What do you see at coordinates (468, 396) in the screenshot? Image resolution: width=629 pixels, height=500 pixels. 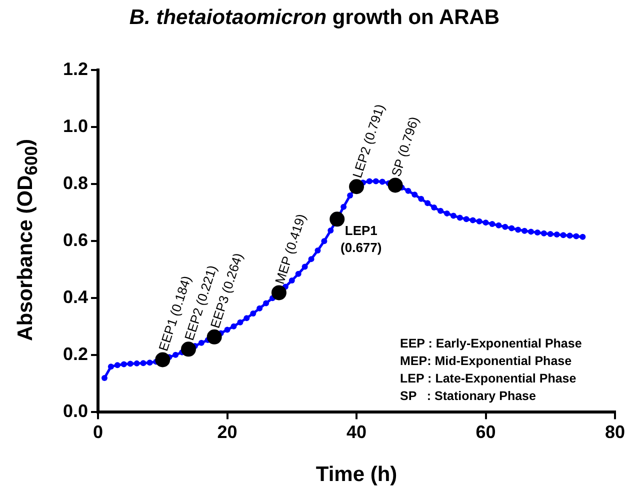 I see `annotation: SP : Stationary Phase` at bounding box center [468, 396].